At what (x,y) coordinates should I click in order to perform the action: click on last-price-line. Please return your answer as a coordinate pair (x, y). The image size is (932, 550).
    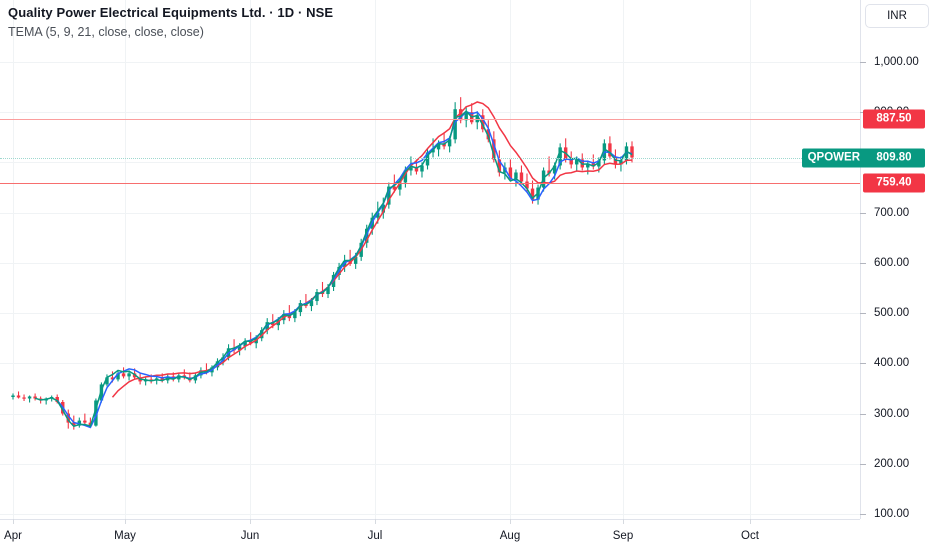
    Looking at the image, I should click on (430, 158).